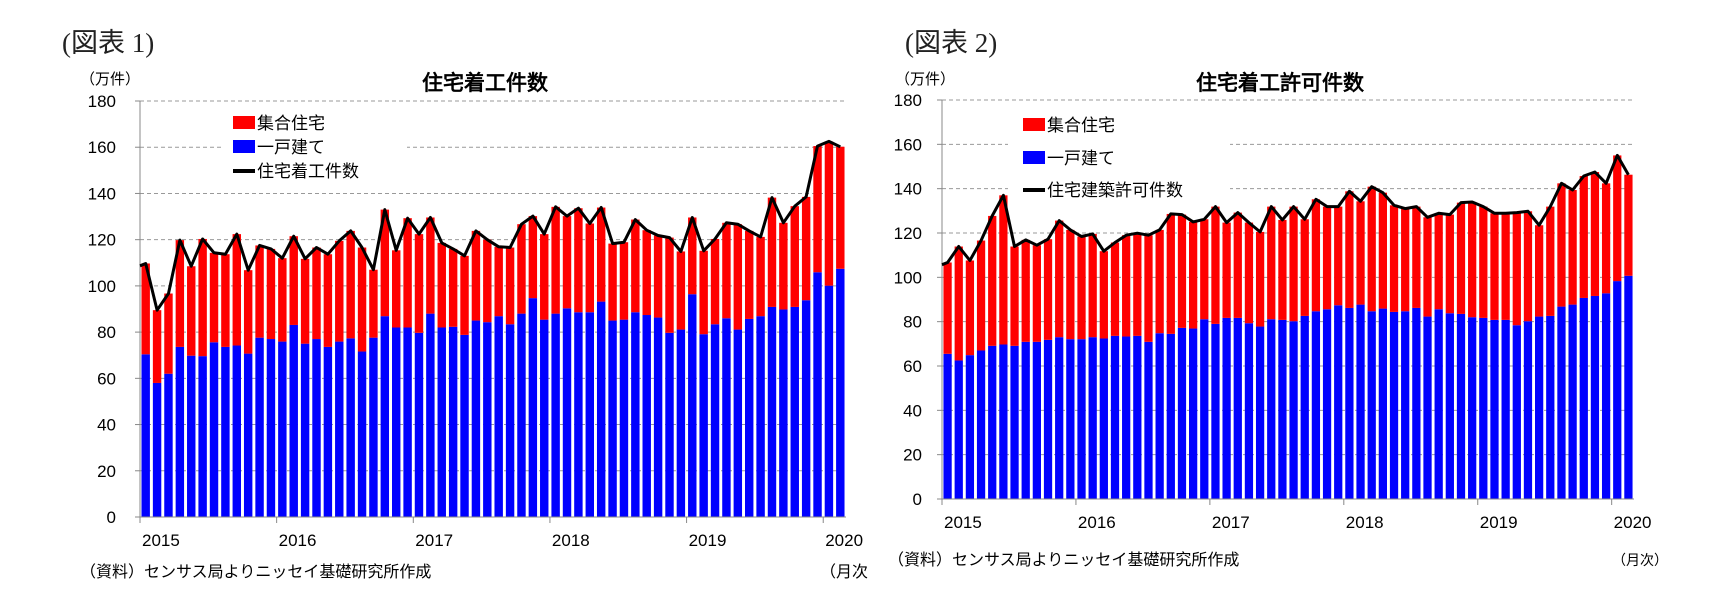  What do you see at coordinates (844, 540) in the screenshot?
I see `x-tick-label: 2020` at bounding box center [844, 540].